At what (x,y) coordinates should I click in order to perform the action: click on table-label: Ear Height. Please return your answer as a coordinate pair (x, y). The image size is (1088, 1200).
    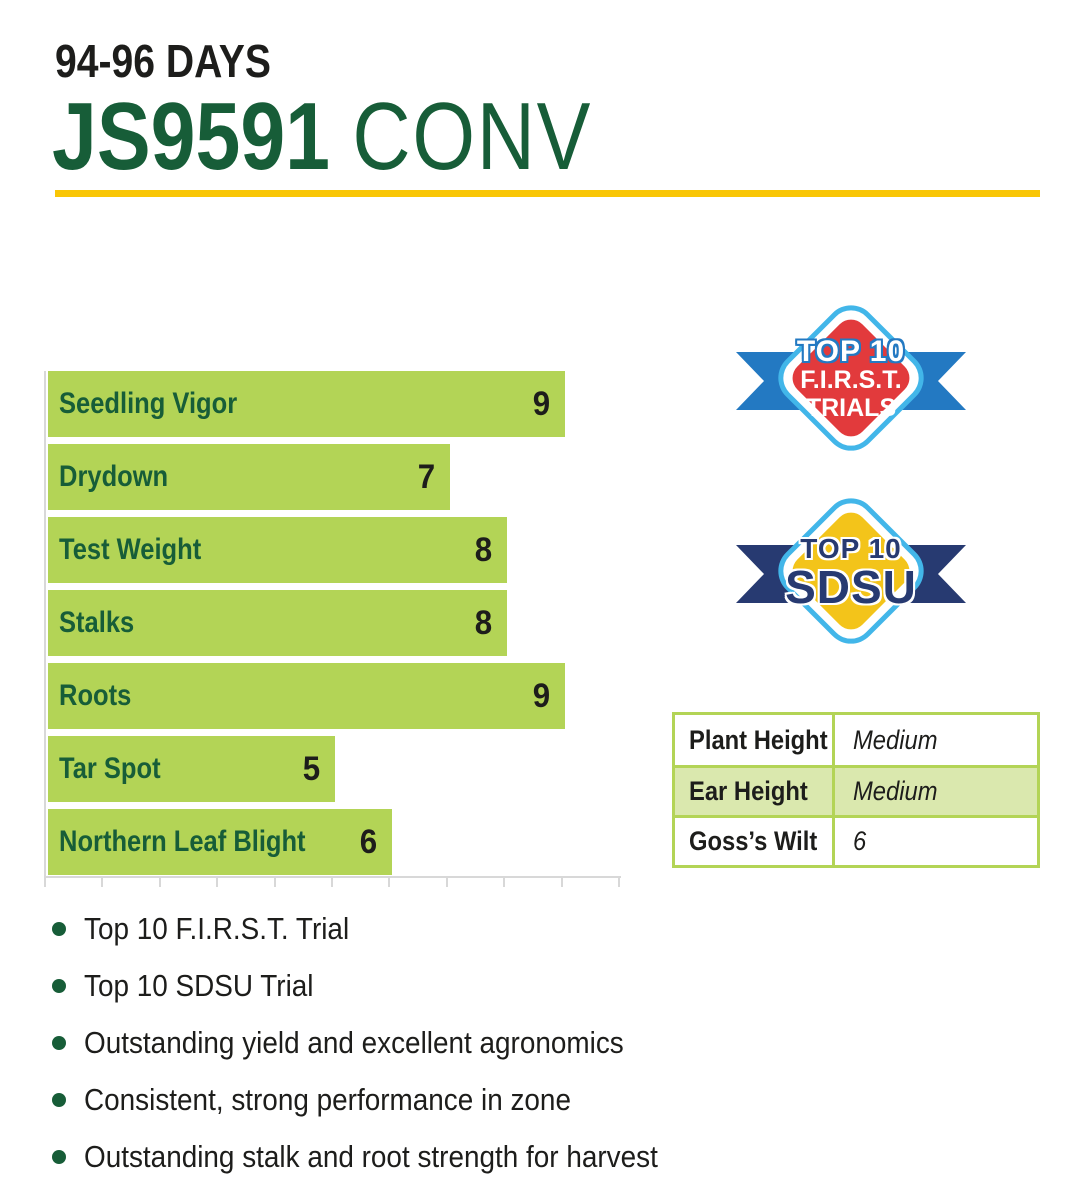
    Looking at the image, I should click on (748, 791).